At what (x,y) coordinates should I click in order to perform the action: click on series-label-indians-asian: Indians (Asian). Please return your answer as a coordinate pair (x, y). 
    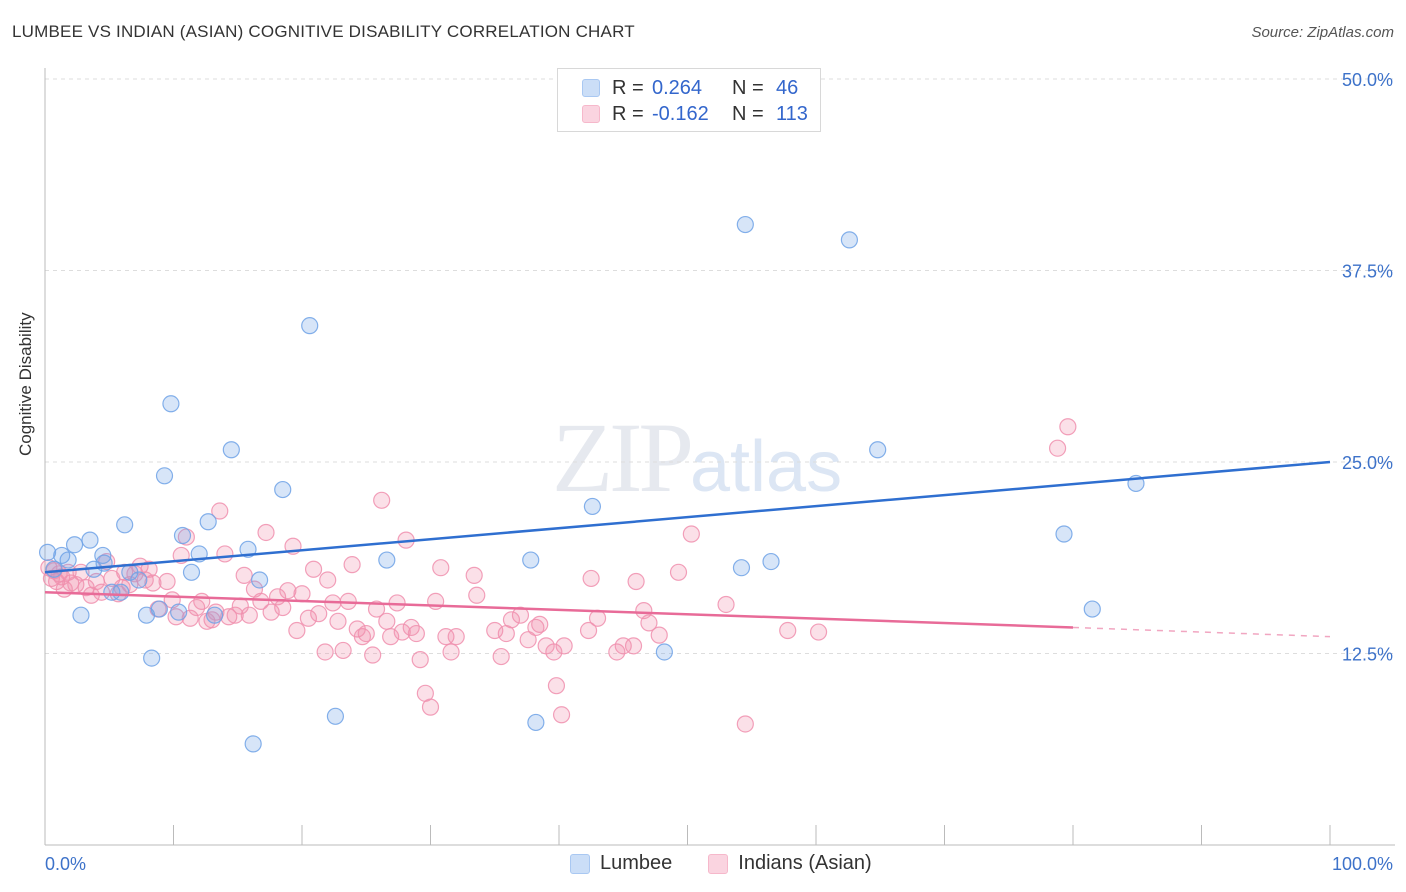
    Looking at the image, I should click on (805, 863).